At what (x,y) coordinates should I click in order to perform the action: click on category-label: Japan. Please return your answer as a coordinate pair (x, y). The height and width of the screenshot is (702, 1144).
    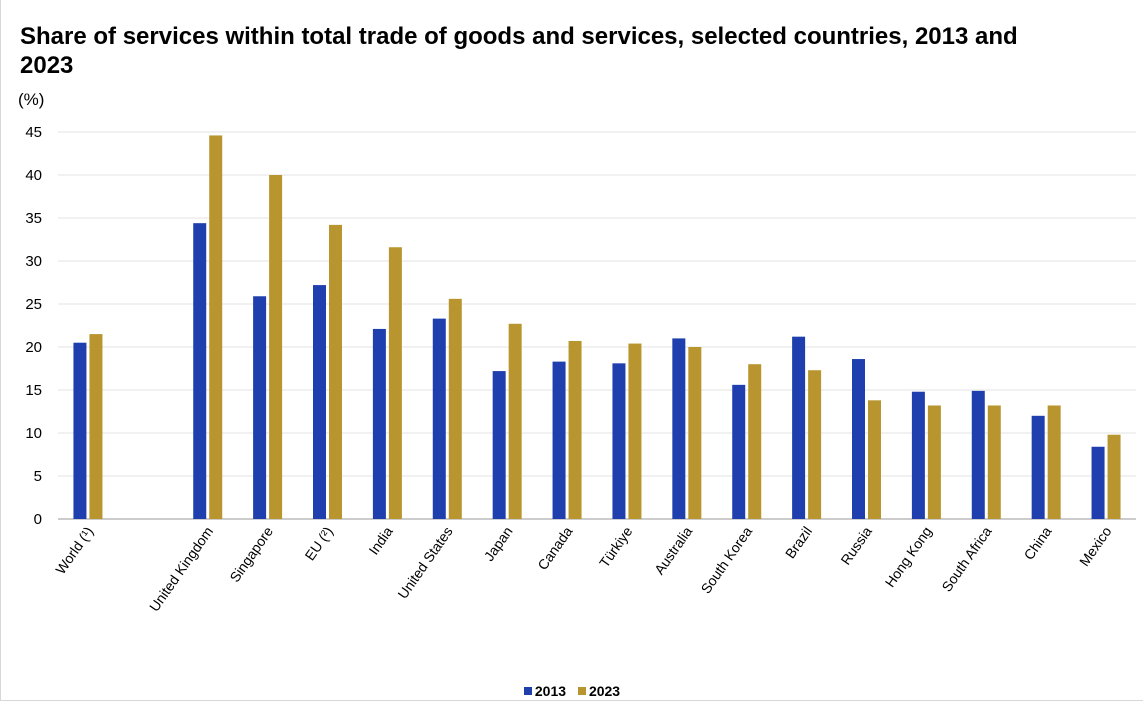
    Looking at the image, I should click on (498, 544).